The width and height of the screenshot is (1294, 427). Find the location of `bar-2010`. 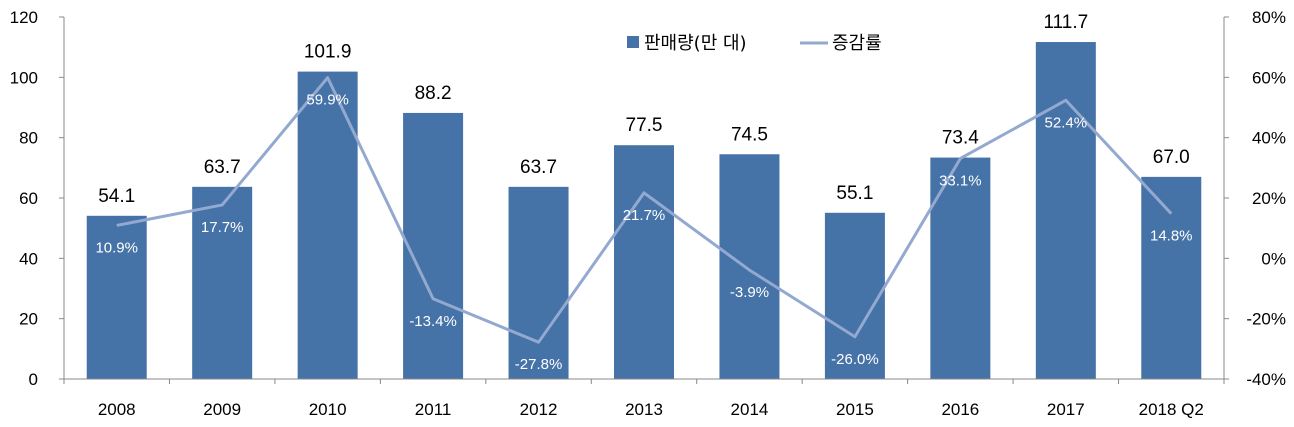

bar-2010 is located at coordinates (327, 225).